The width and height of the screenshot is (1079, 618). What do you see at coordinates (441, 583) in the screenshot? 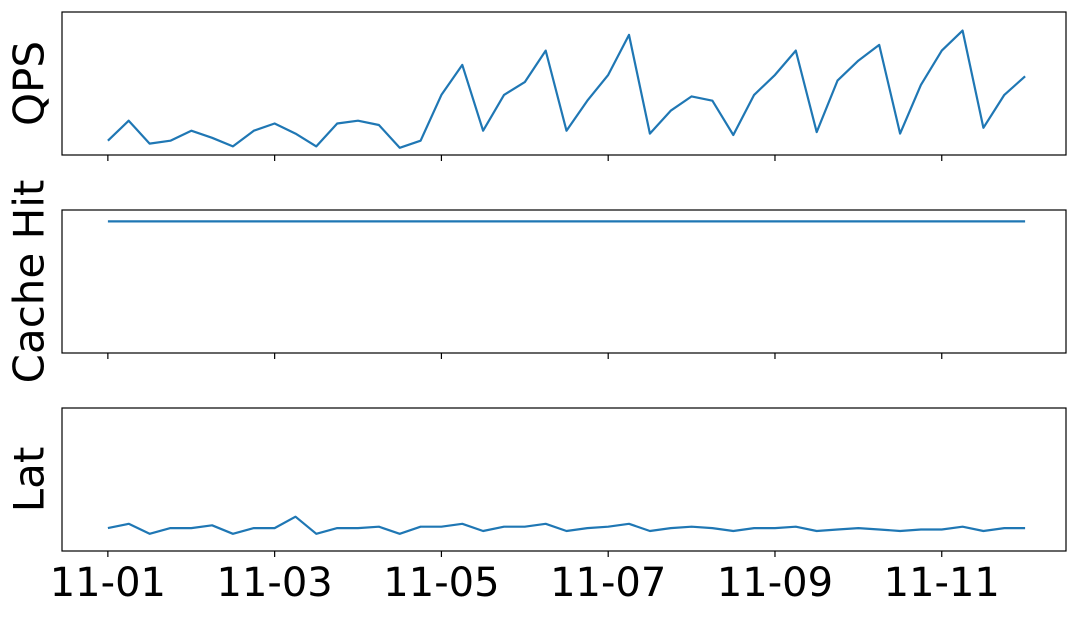
I see `x-tick-label: 11-05` at bounding box center [441, 583].